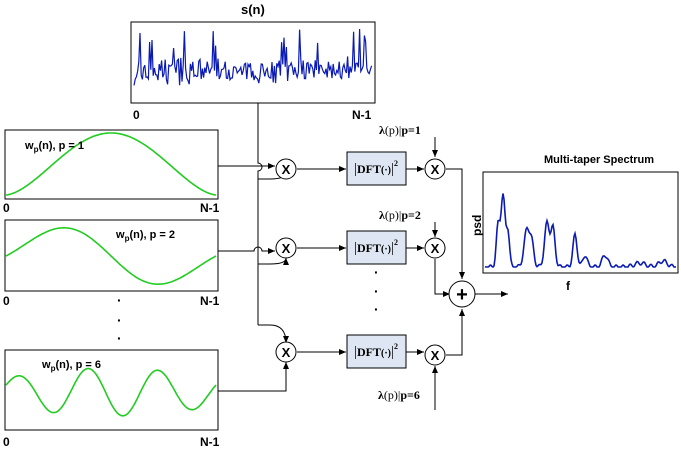 This screenshot has height=451, width=681. I want to click on multiplier-6-symbol: X, so click(286, 352).